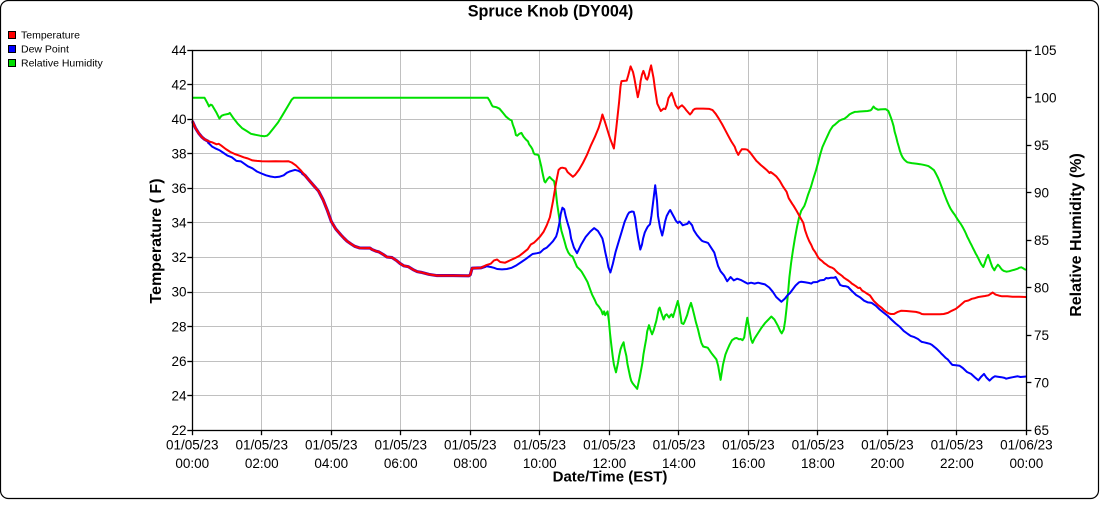  I want to click on svg-text: 04:00, so click(331, 463).